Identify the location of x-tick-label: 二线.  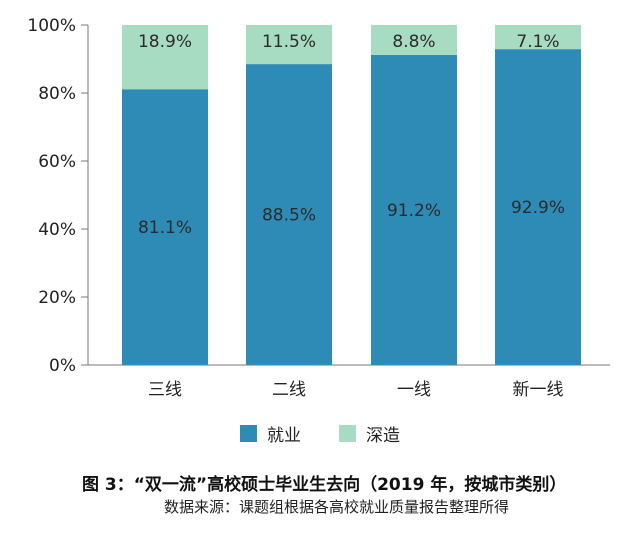
(289, 390).